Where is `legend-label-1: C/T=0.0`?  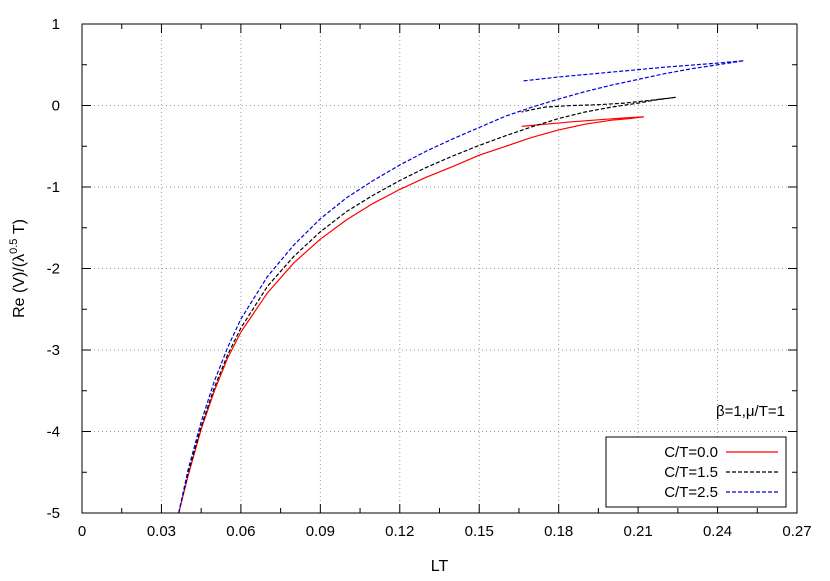 legend-label-1: C/T=0.0 is located at coordinates (691, 452).